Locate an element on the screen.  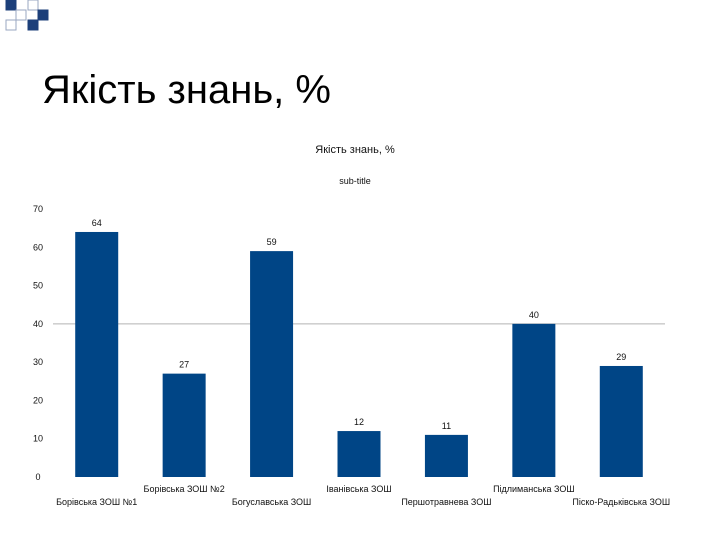
x-tick-label: Іванівська ЗОШ is located at coordinates (358, 489).